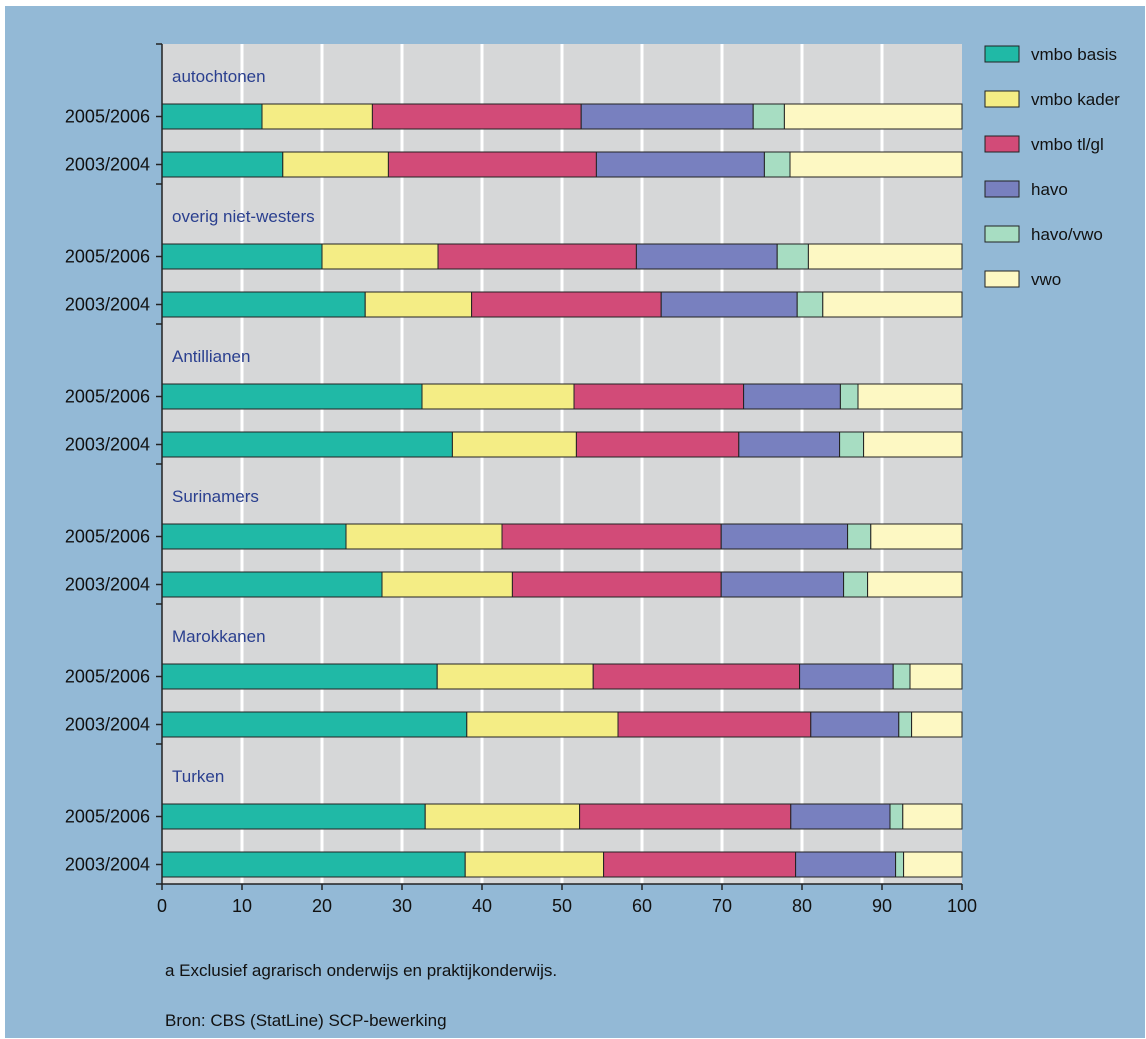 The height and width of the screenshot is (1039, 1146). What do you see at coordinates (1075, 99) in the screenshot?
I see `legend-label: vmbo kader` at bounding box center [1075, 99].